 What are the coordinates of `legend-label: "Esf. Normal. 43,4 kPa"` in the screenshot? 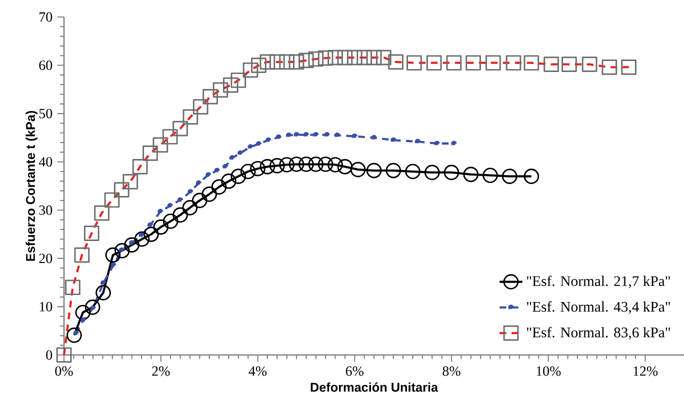 It's located at (598, 307).